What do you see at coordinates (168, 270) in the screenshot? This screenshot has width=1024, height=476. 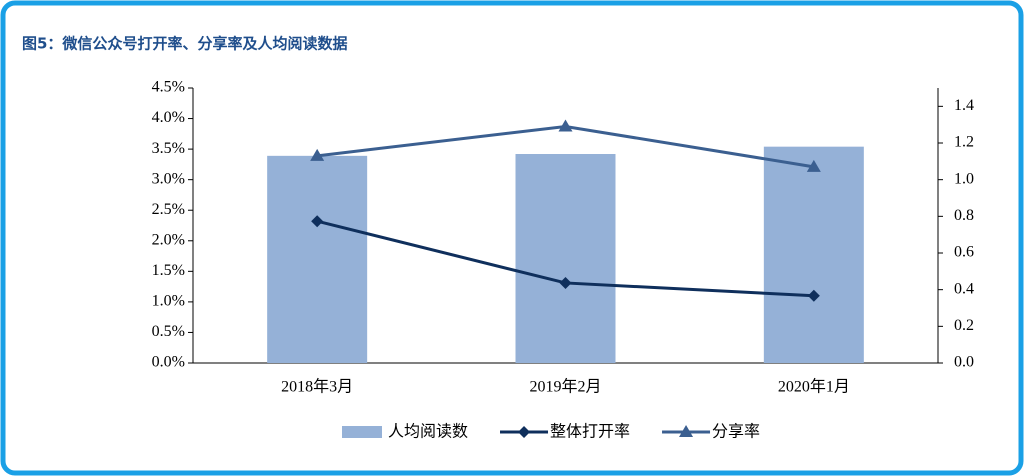 I see `y-tick-label: 1.5%` at bounding box center [168, 270].